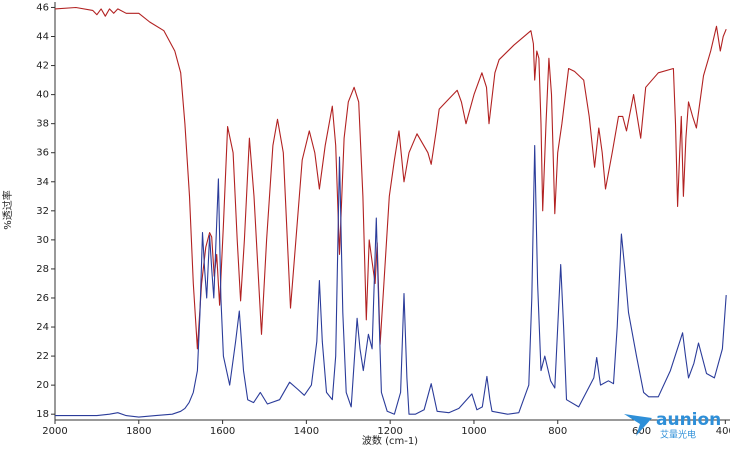 Image resolution: width=730 pixels, height=449 pixels. I want to click on x-tick-label: 1200, so click(389, 431).